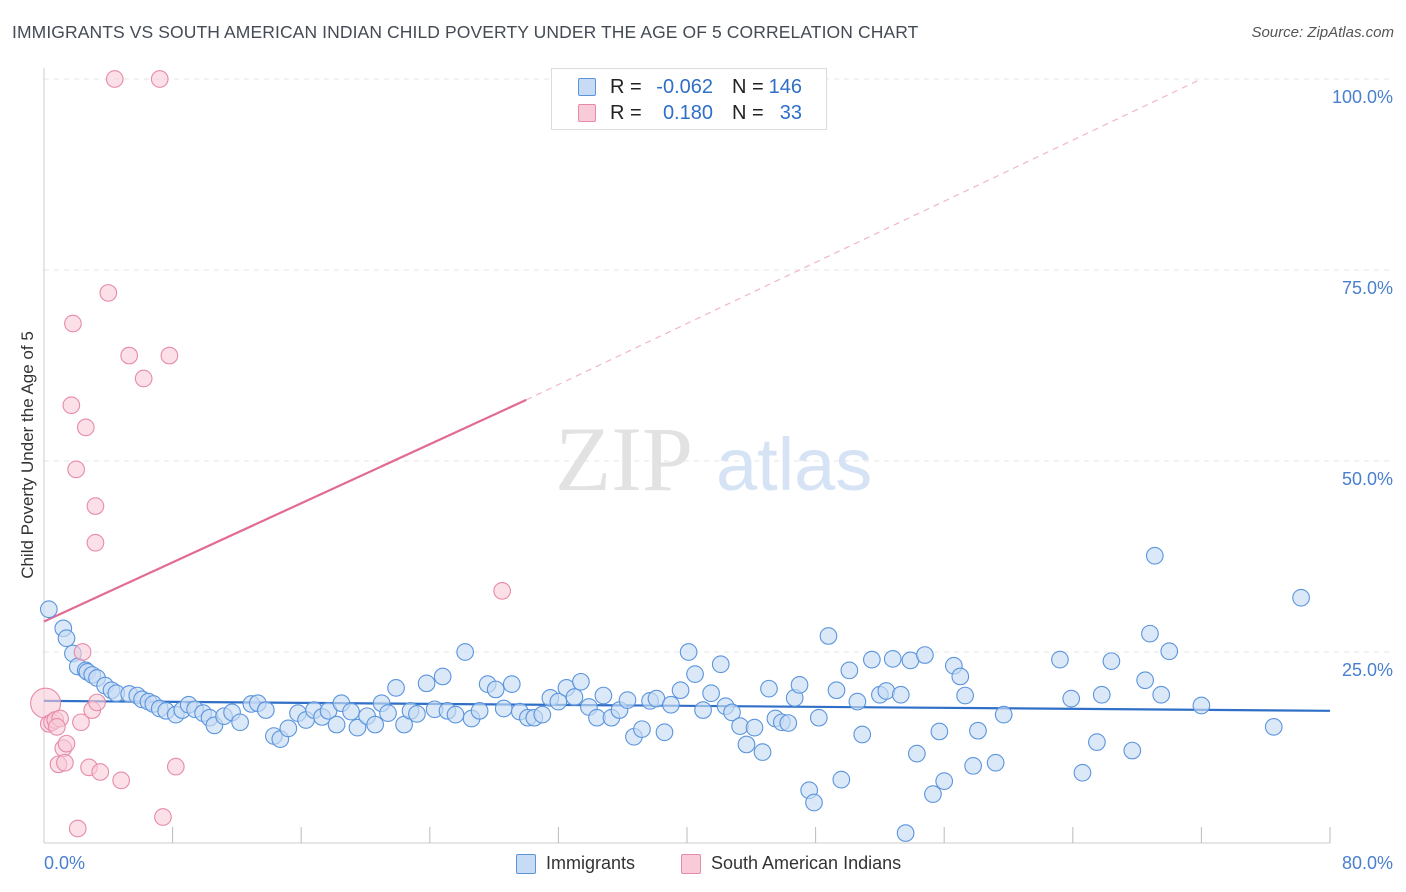 The width and height of the screenshot is (1406, 892). I want to click on chart-source: Source: ZipAtlas.com, so click(1322, 32).